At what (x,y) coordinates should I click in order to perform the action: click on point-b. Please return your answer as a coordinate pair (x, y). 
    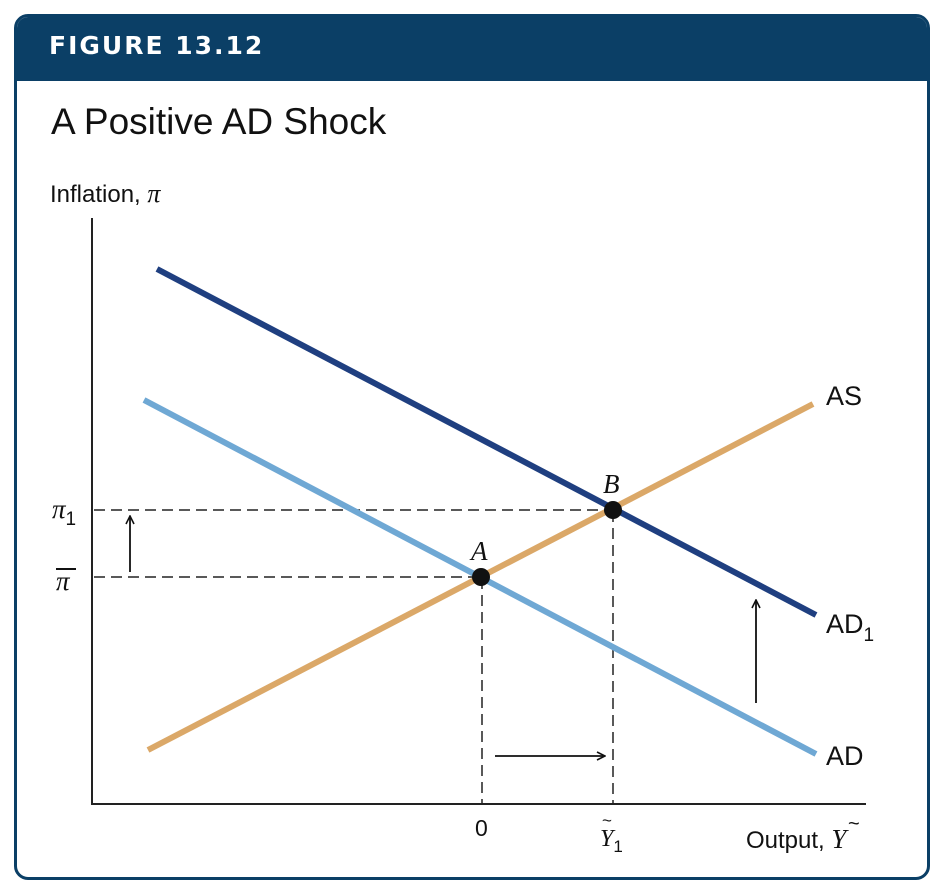
    Looking at the image, I should click on (613, 510).